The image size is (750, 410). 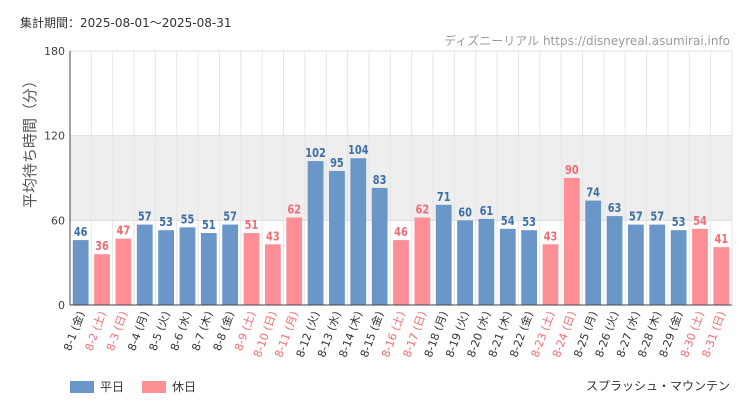 What do you see at coordinates (487, 211) in the screenshot?
I see `bar-value-label: 61` at bounding box center [487, 211].